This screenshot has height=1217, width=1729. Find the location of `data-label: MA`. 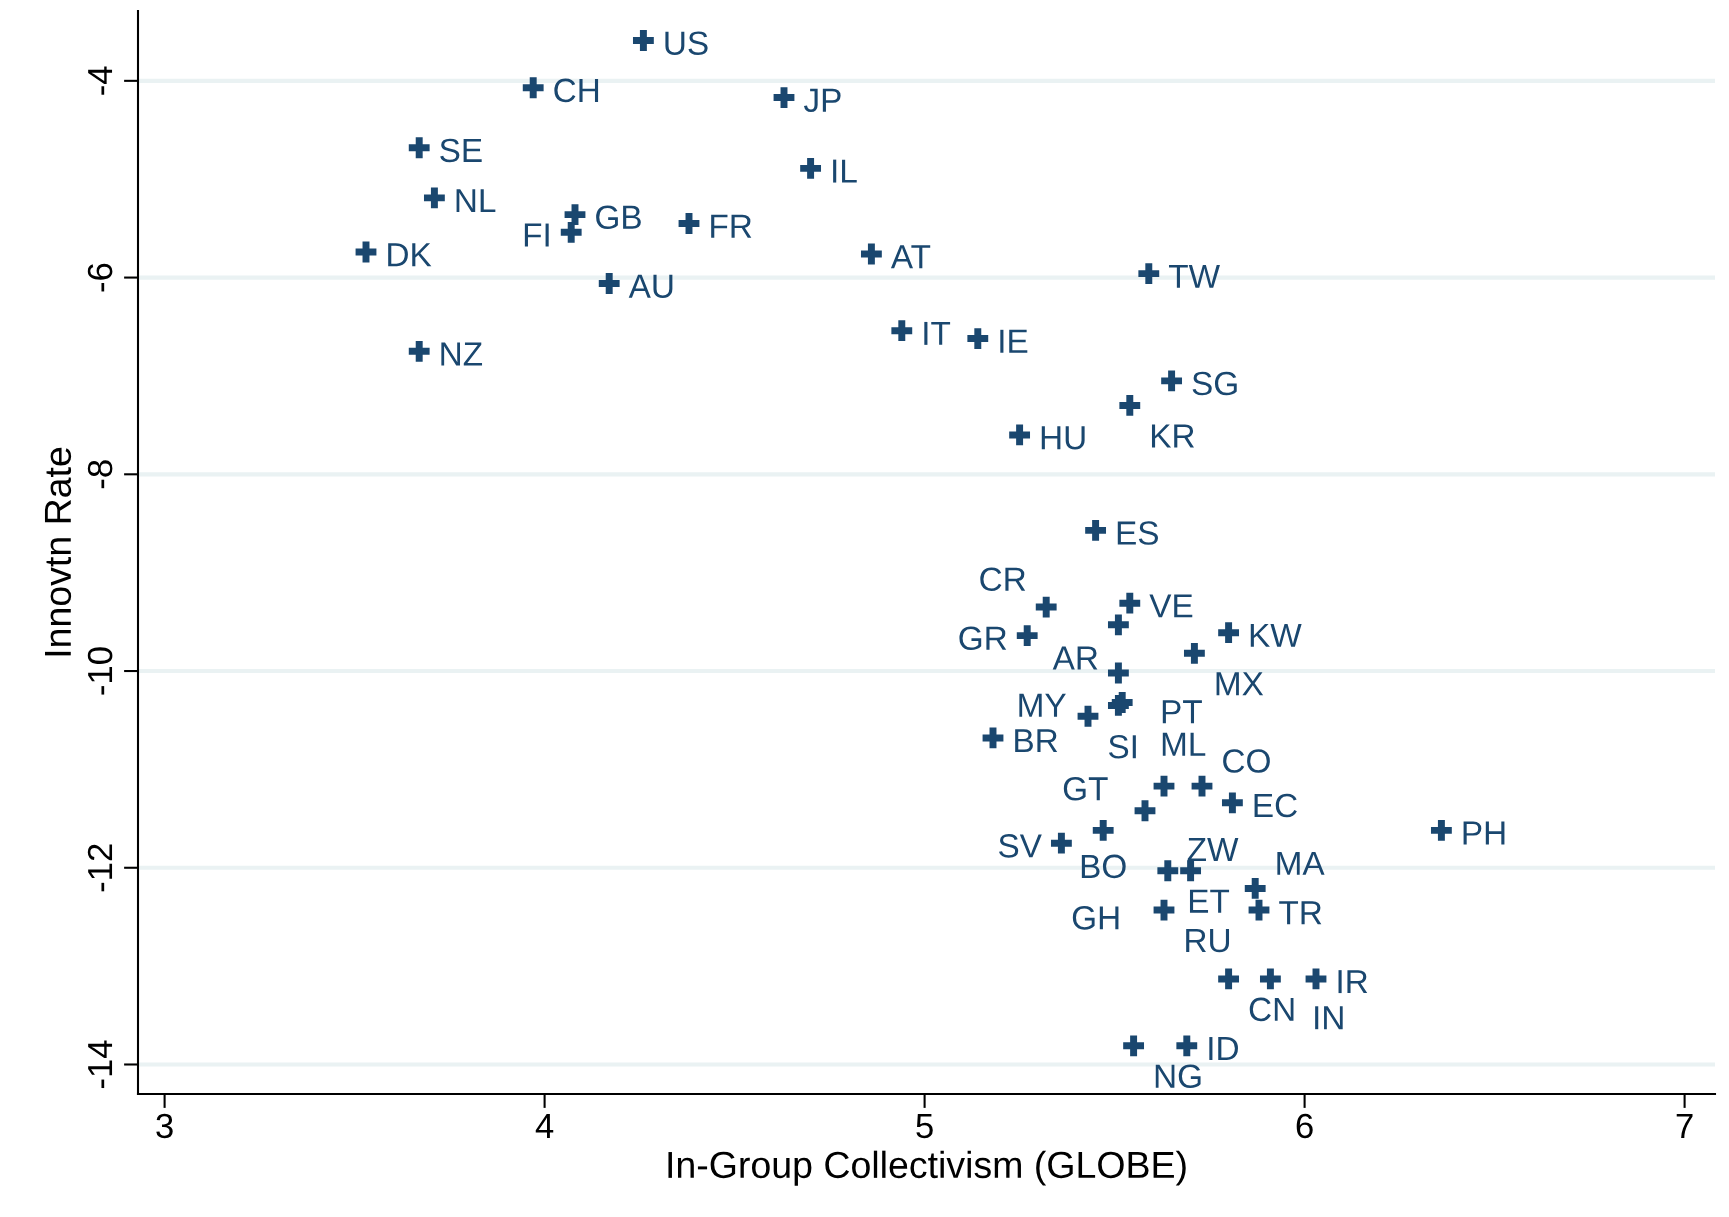

data-label: MA is located at coordinates (1301, 863).